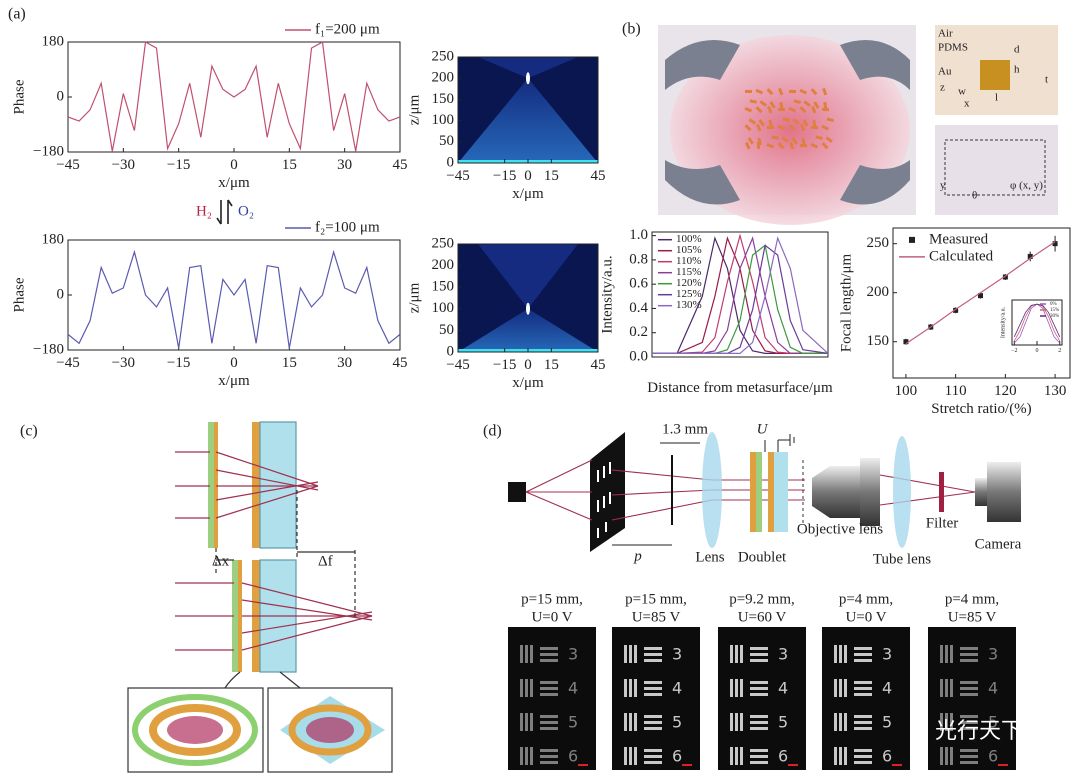  I want to click on target-number: 4, so click(993, 688).